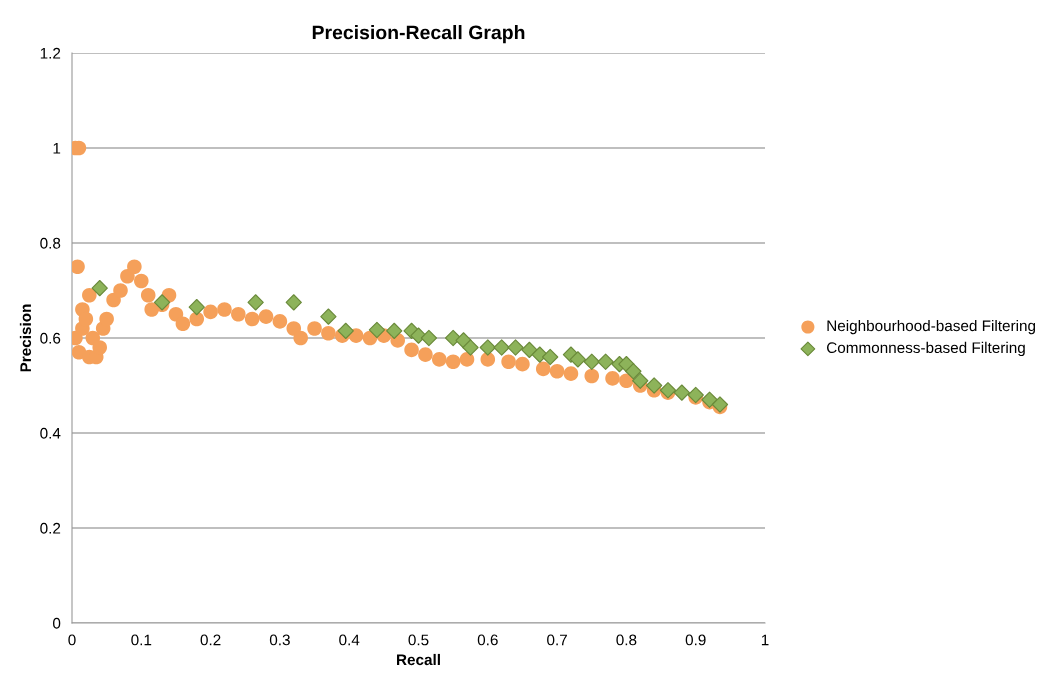 This screenshot has width=1063, height=689. I want to click on x-tick-label: 0.1, so click(141, 640).